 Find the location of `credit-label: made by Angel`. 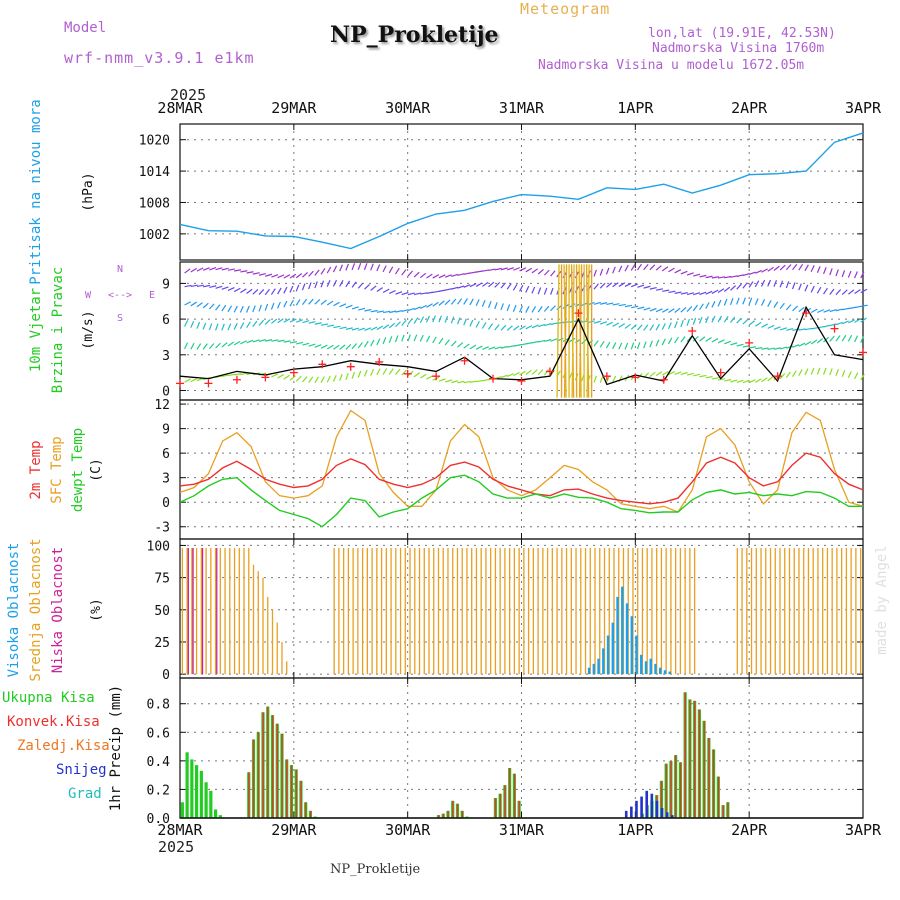

credit-label: made by Angel is located at coordinates (882, 600).